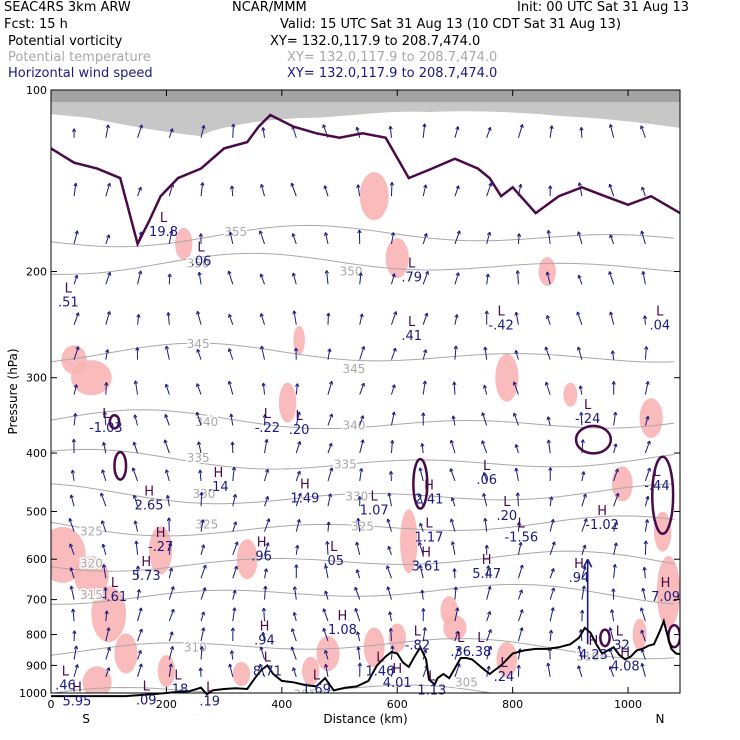 The width and height of the screenshot is (740, 740). I want to click on extremum-value: 1.46, so click(379, 671).